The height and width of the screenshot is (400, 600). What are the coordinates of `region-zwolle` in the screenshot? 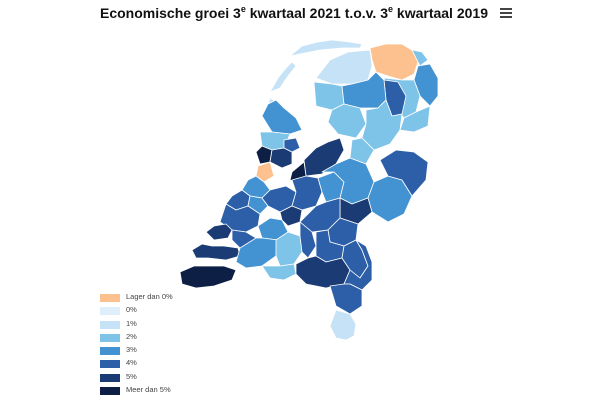 It's located at (382, 125).